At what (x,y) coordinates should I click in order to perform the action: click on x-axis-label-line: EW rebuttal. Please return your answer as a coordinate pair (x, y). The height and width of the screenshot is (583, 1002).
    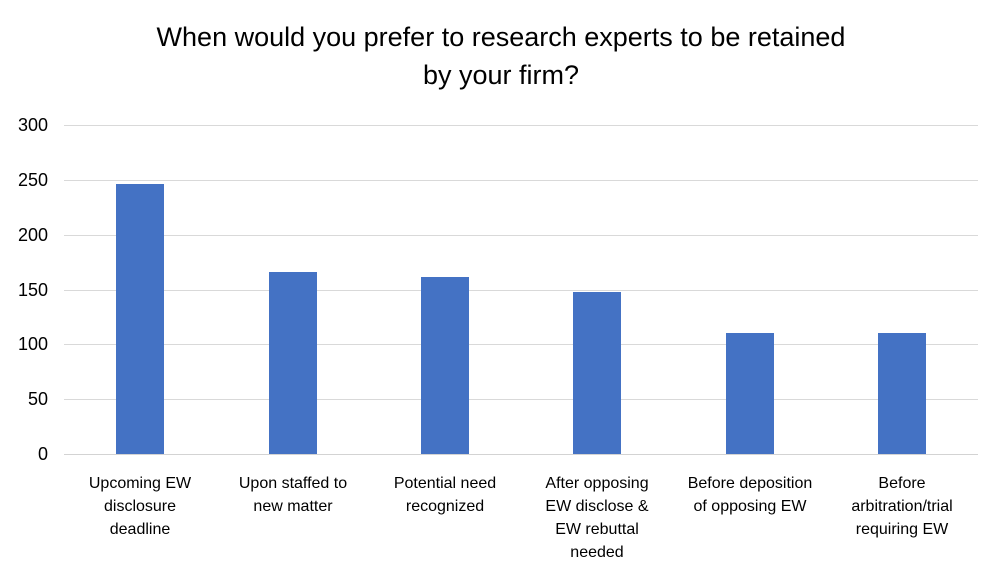
    Looking at the image, I should click on (597, 529).